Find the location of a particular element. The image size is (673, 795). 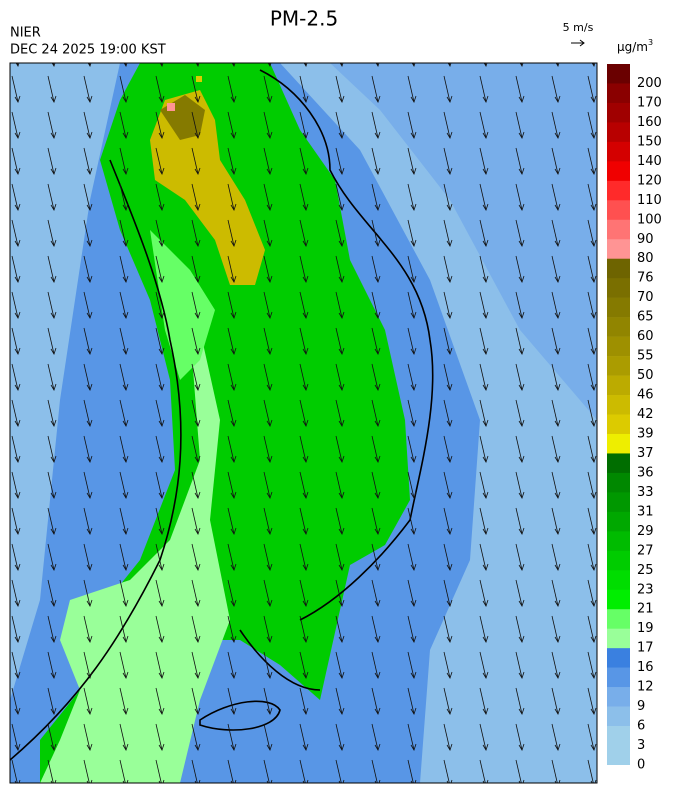

colorbar-label: 17 is located at coordinates (645, 648).